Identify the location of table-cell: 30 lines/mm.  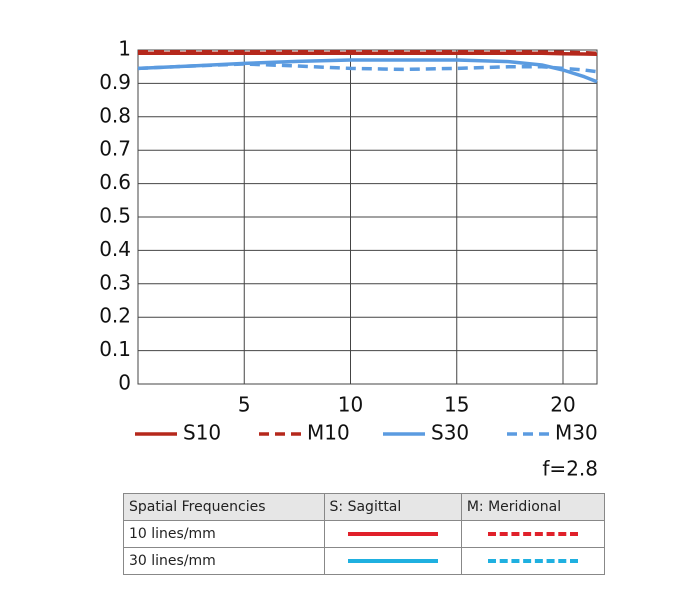
(224, 561).